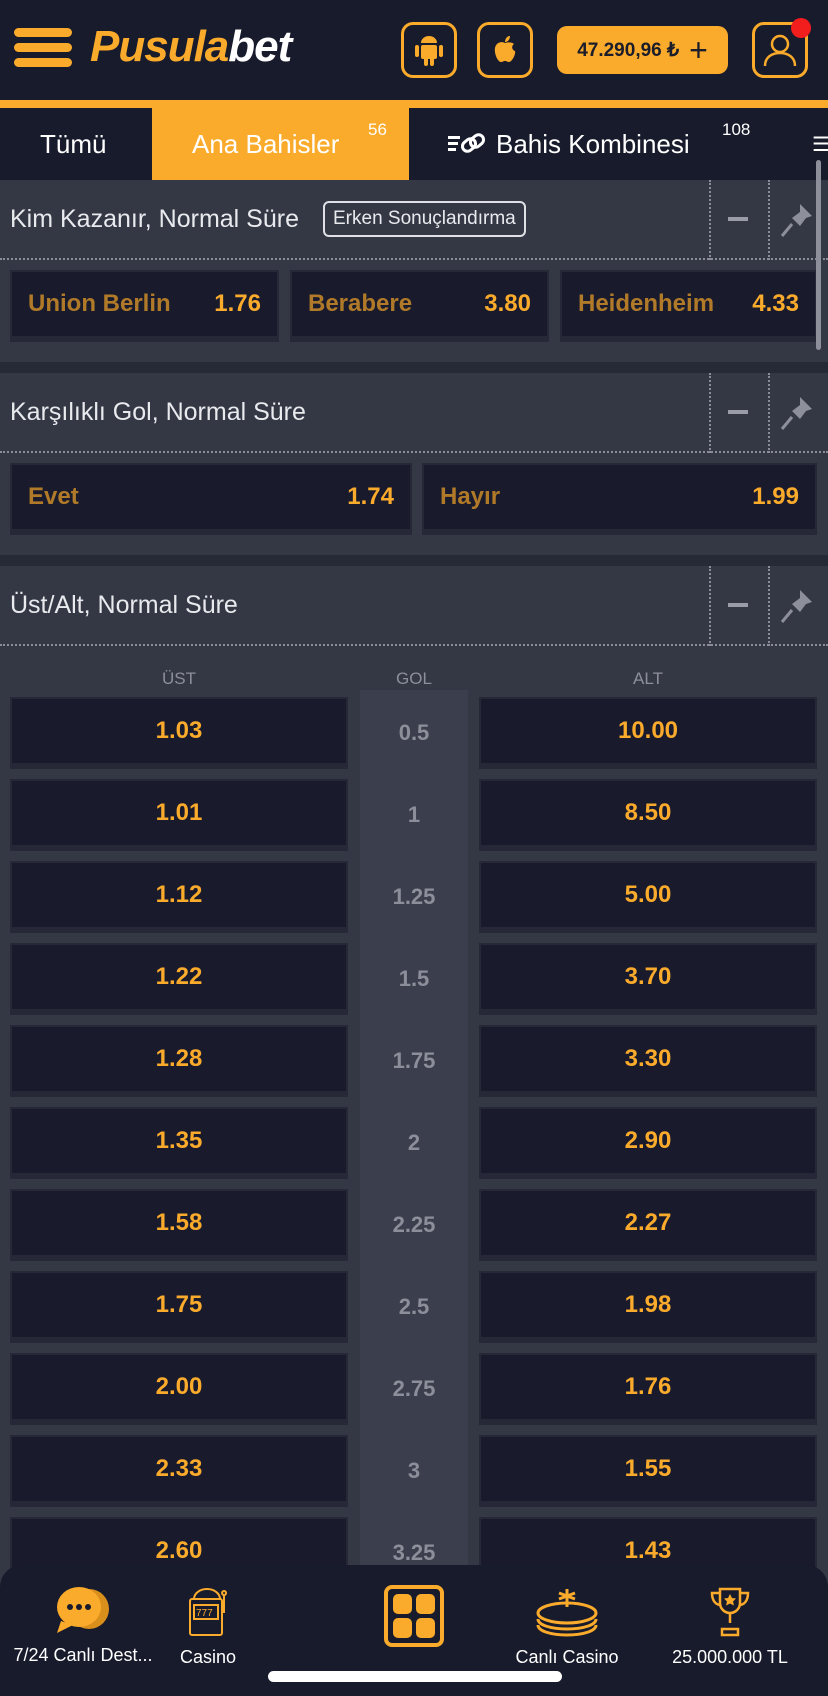 This screenshot has width=828, height=1696. I want to click on user-icon, so click(780, 50).